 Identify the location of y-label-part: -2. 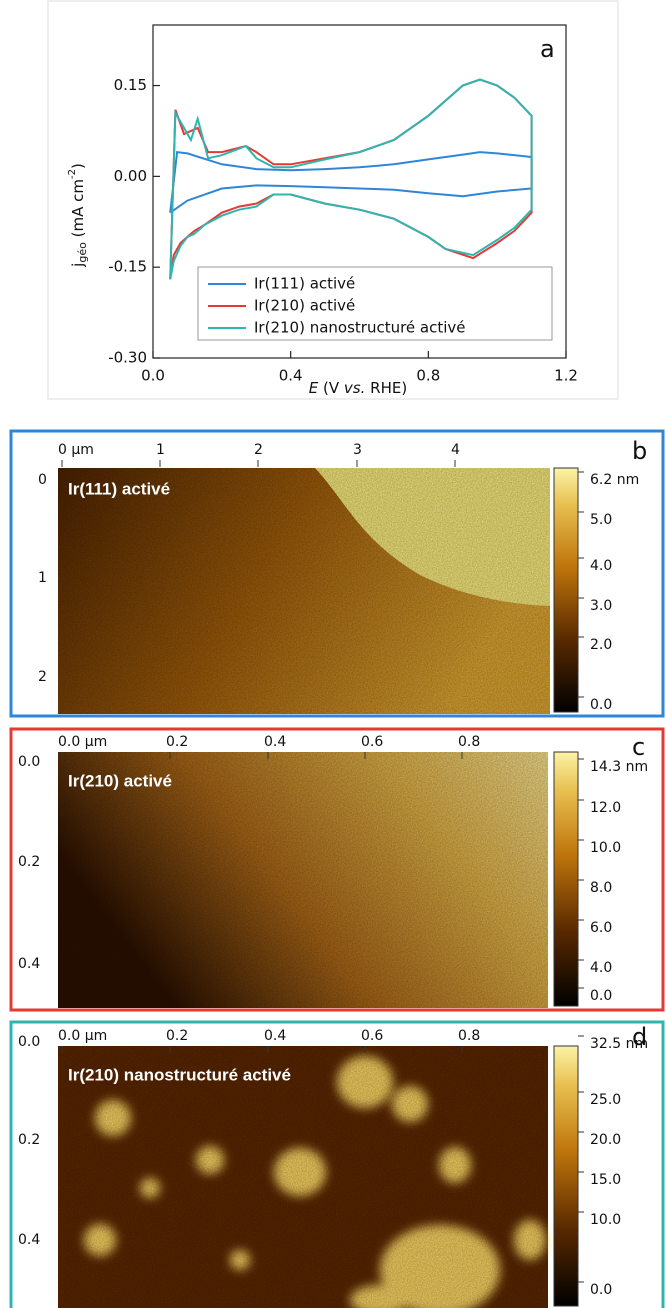
(72, 174).